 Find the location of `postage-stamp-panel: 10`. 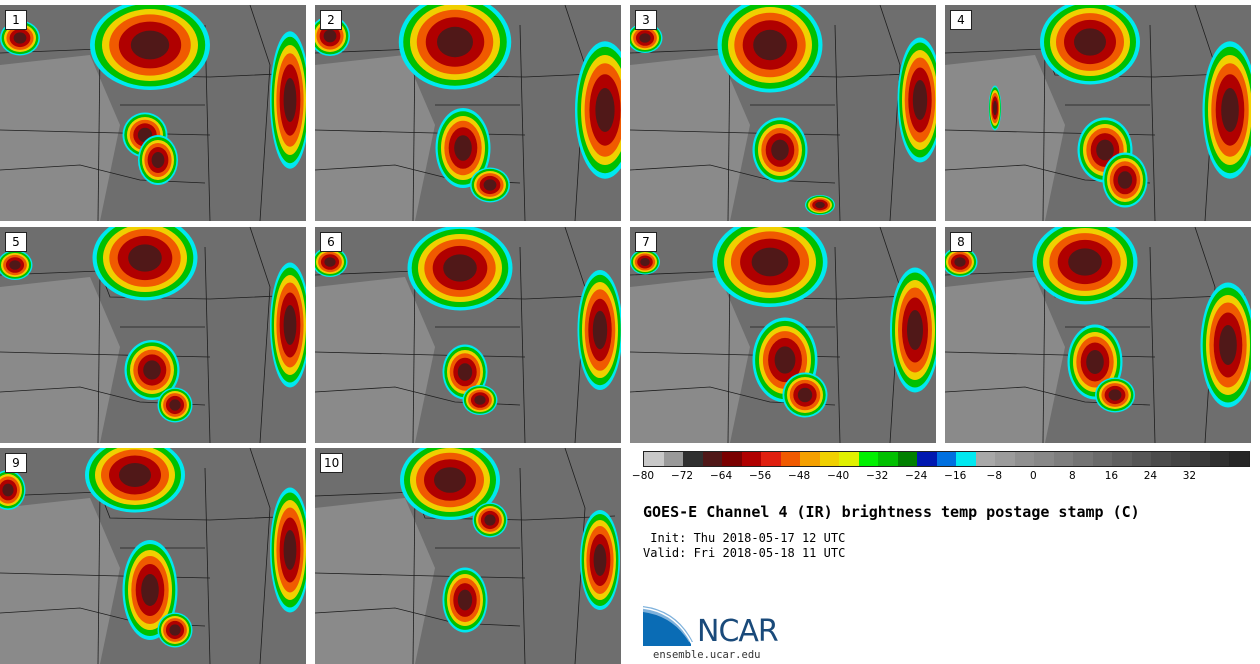

postage-stamp-panel: 10 is located at coordinates (468, 556).